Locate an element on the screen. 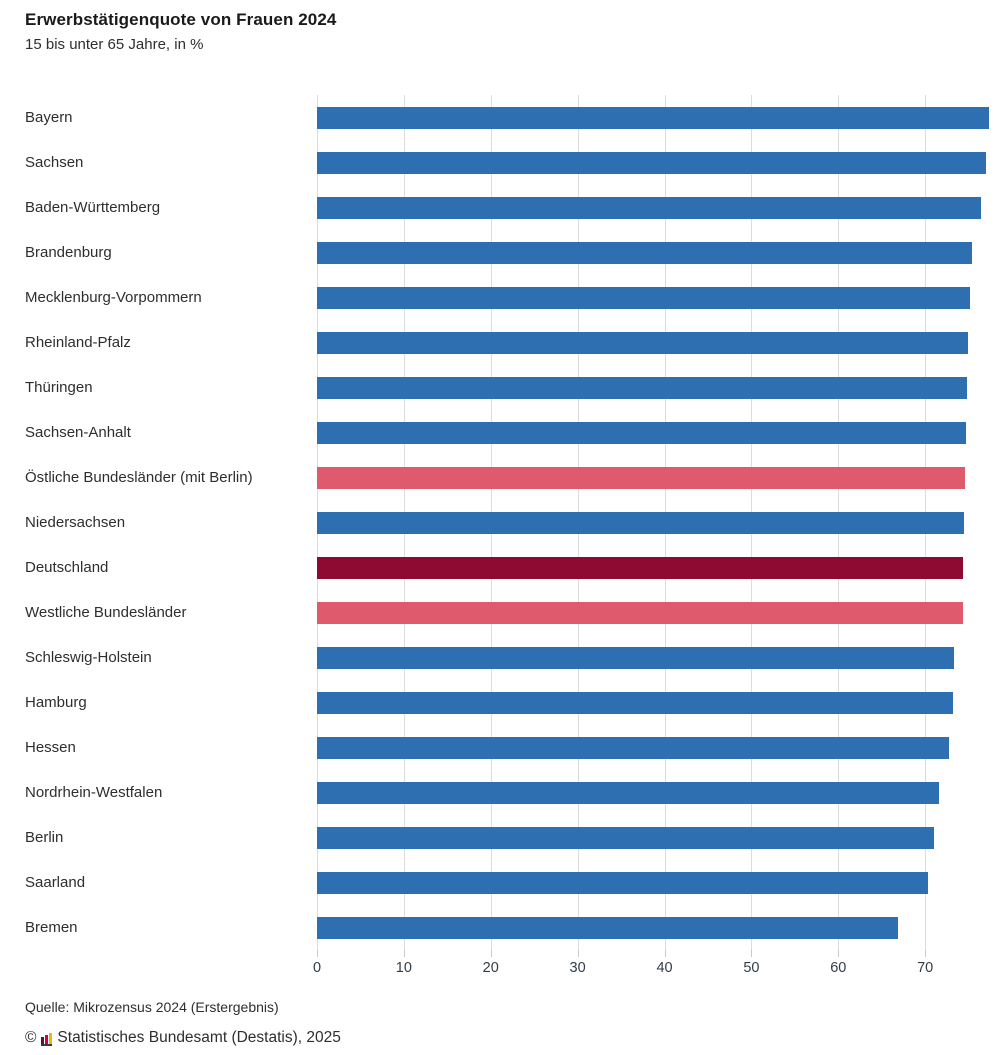 This screenshot has width=999, height=1055. category-label: Saarland is located at coordinates (55, 882).